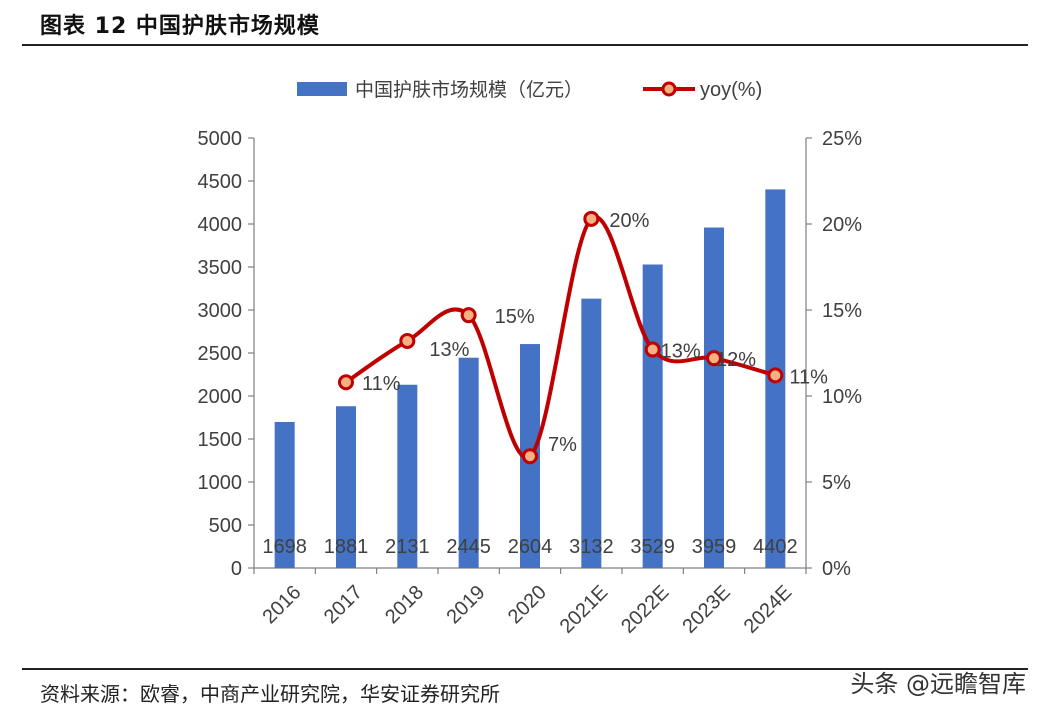 The image size is (1050, 713). Describe the element at coordinates (731, 90) in the screenshot. I see `legend-line-label: yoy(%)` at that location.